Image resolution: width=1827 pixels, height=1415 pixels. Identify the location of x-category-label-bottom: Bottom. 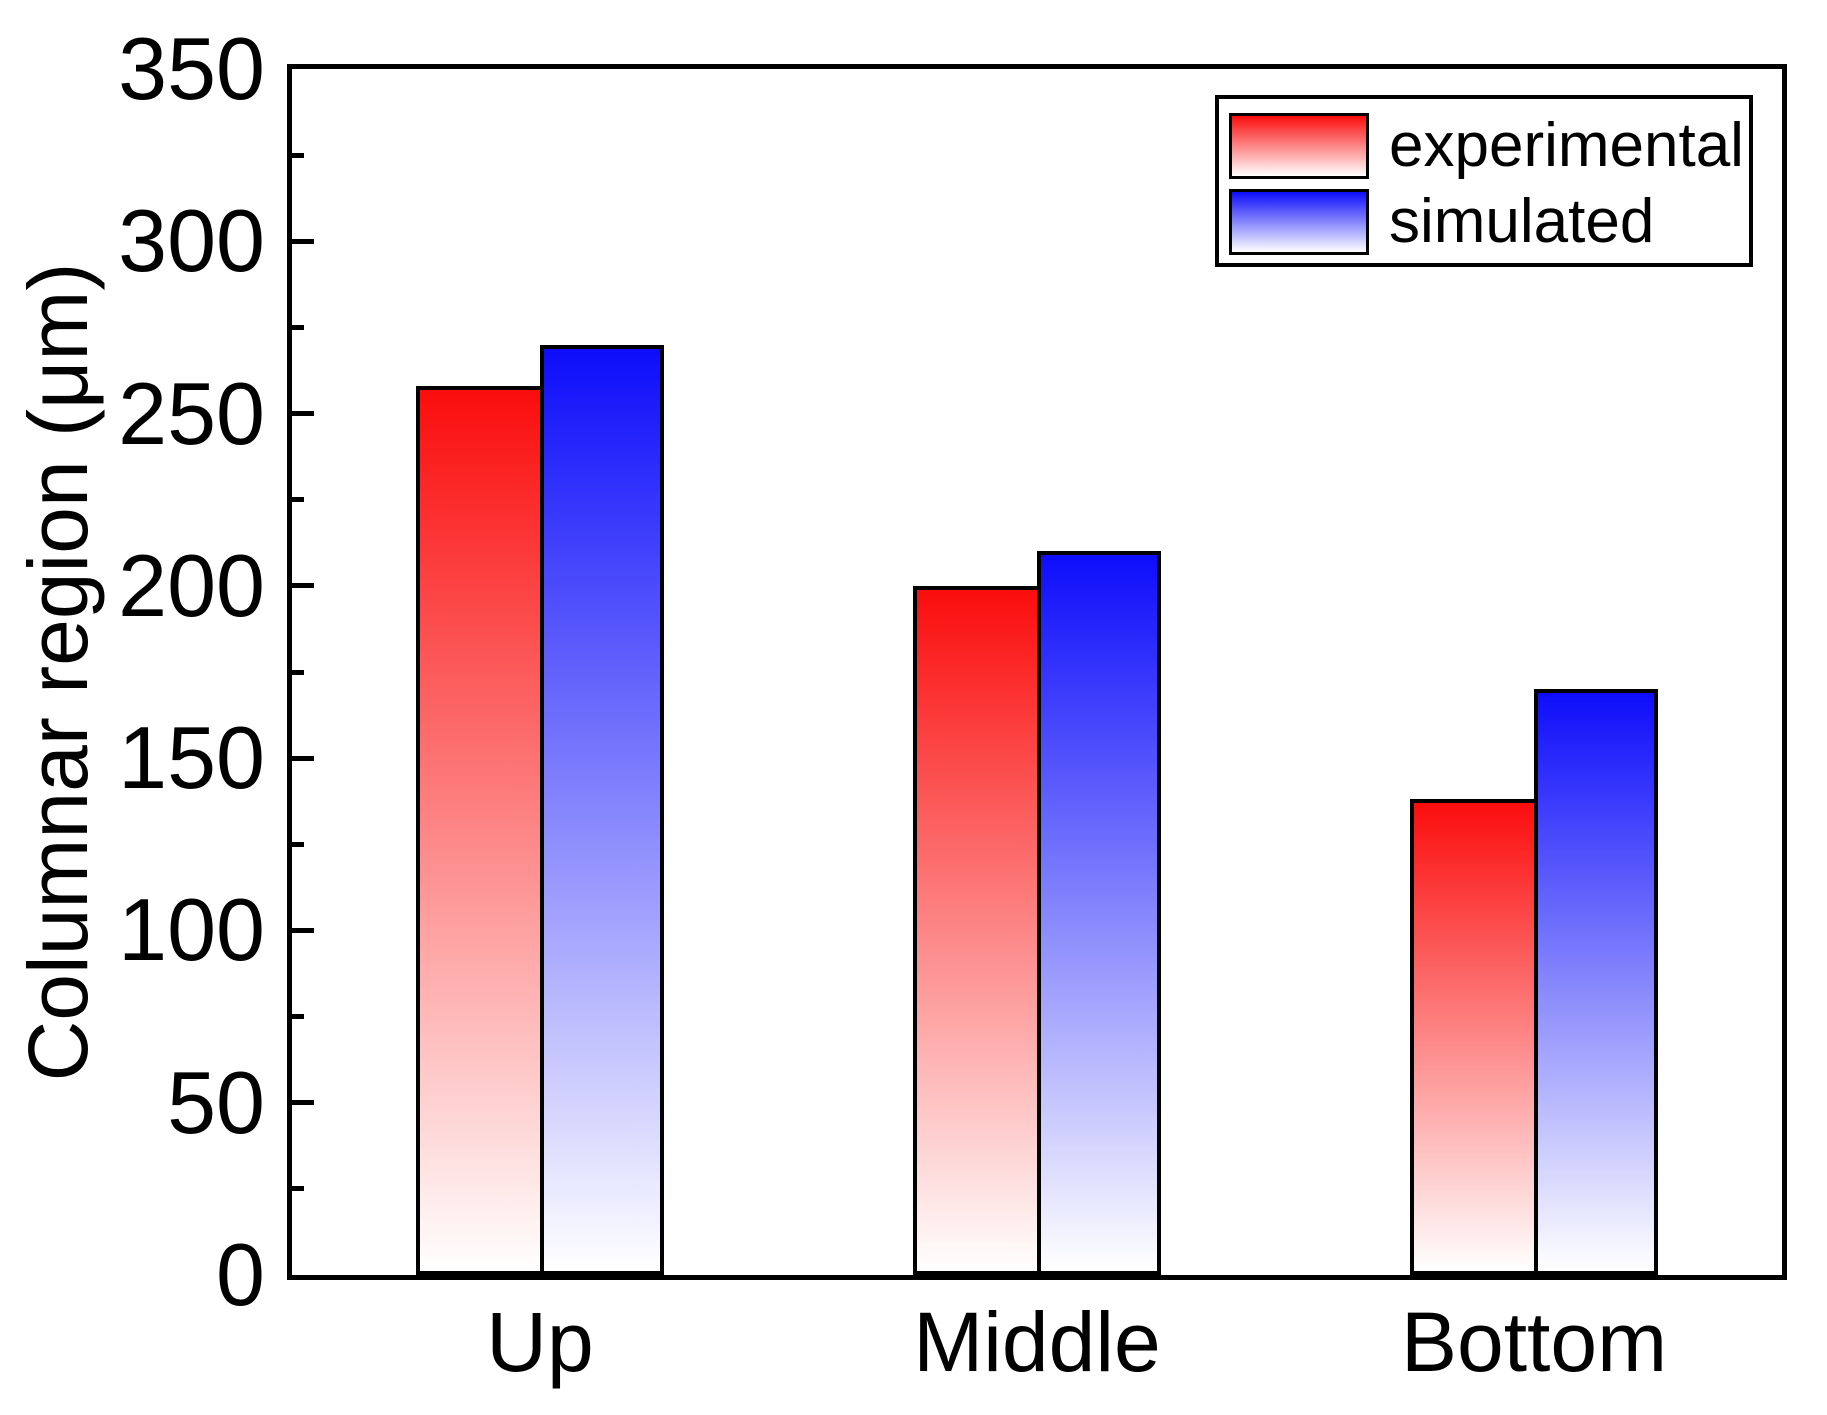
(1534, 1342).